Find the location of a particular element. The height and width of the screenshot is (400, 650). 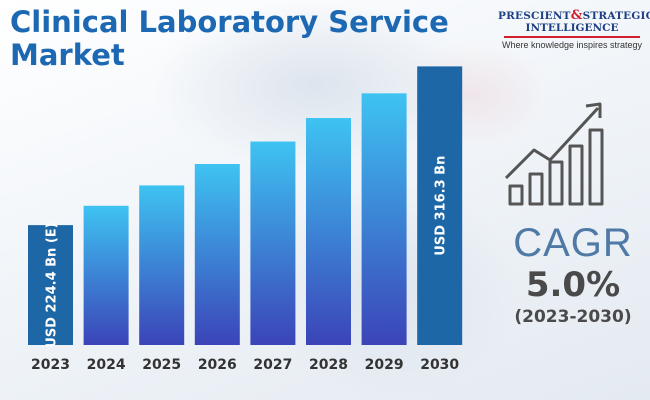

growth-chart-icon is located at coordinates (554, 154).